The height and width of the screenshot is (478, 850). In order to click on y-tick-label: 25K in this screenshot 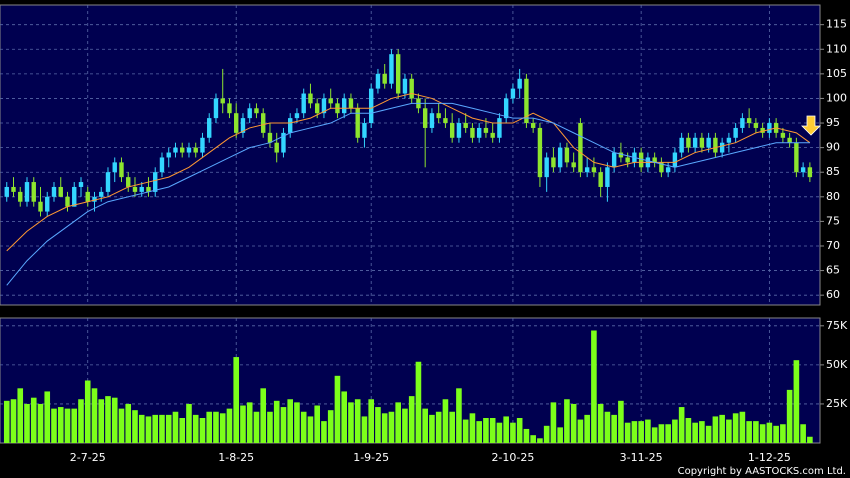, I will do `click(837, 403)`.